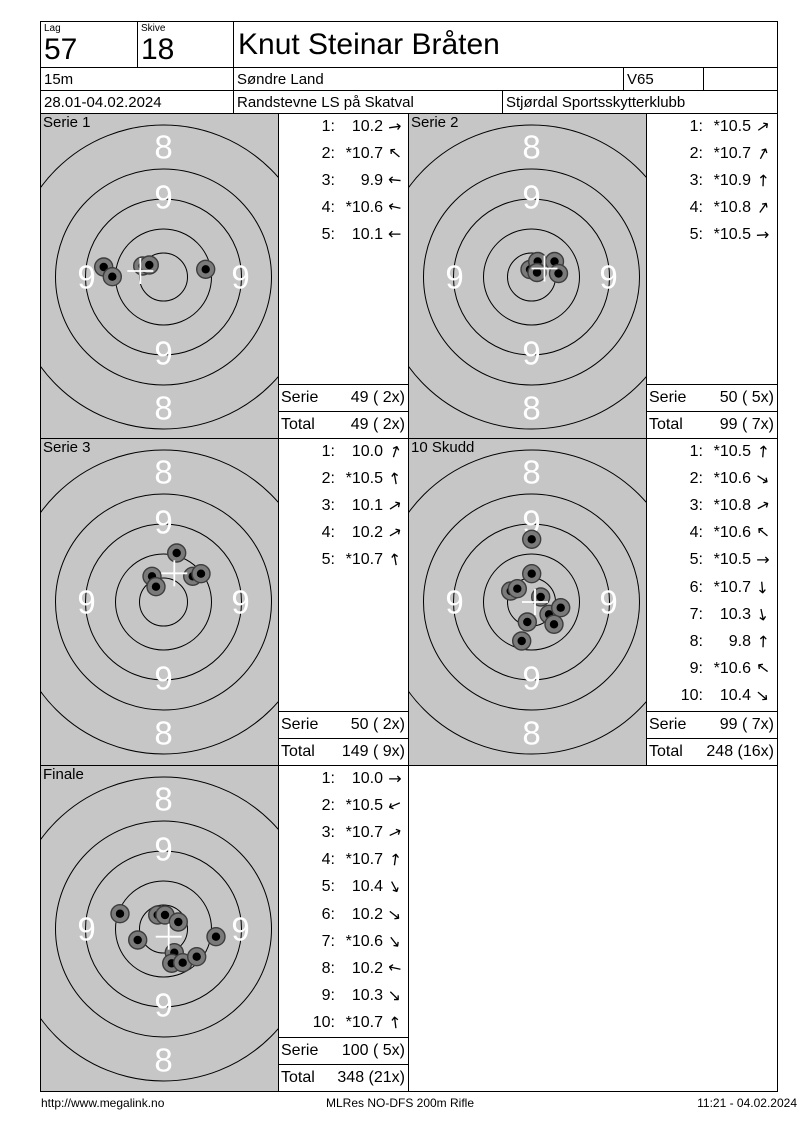 This screenshot has width=800, height=1130. Describe the element at coordinates (373, 751) in the screenshot. I see `total-value: 149 ( 9x)` at that location.